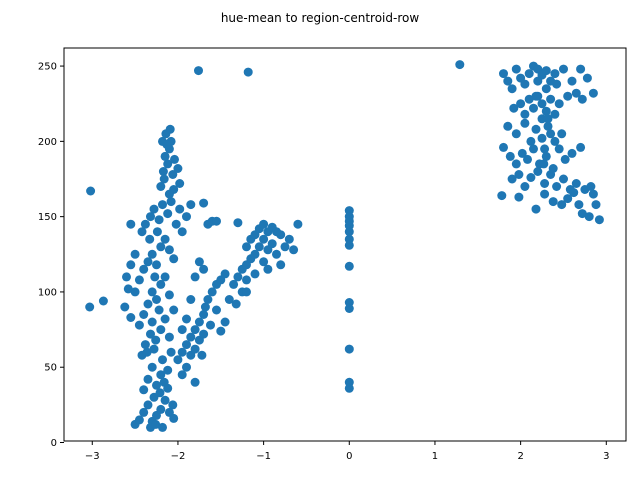 This screenshot has width=640, height=480. Describe the element at coordinates (47, 217) in the screenshot. I see `y-tick-label-3: 150` at that location.